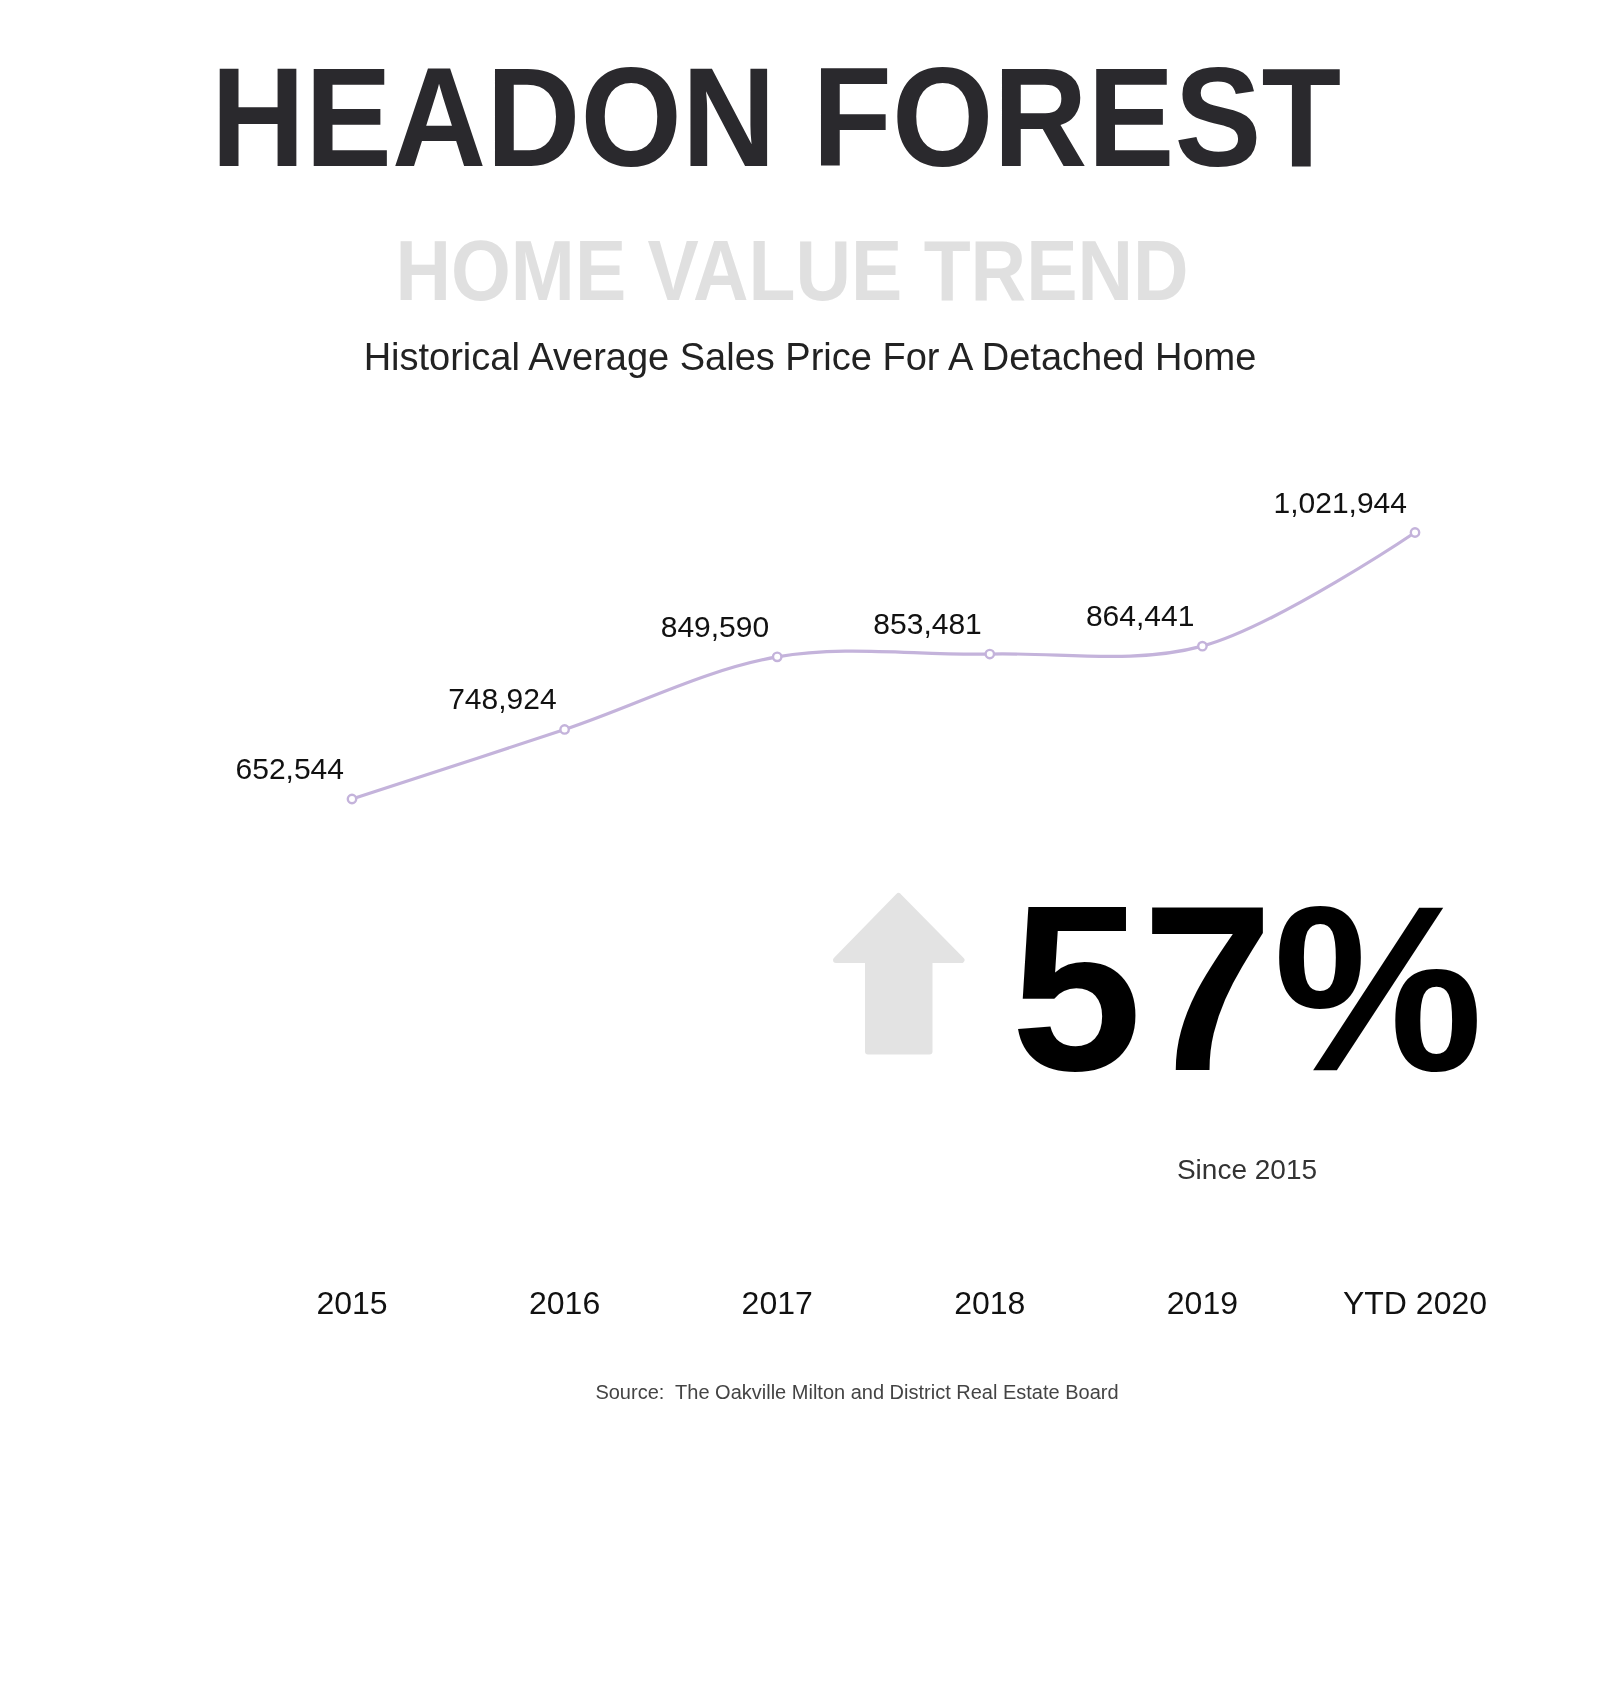  Describe the element at coordinates (776, 117) in the screenshot. I see `chart-title: HEADON FOREST` at that location.